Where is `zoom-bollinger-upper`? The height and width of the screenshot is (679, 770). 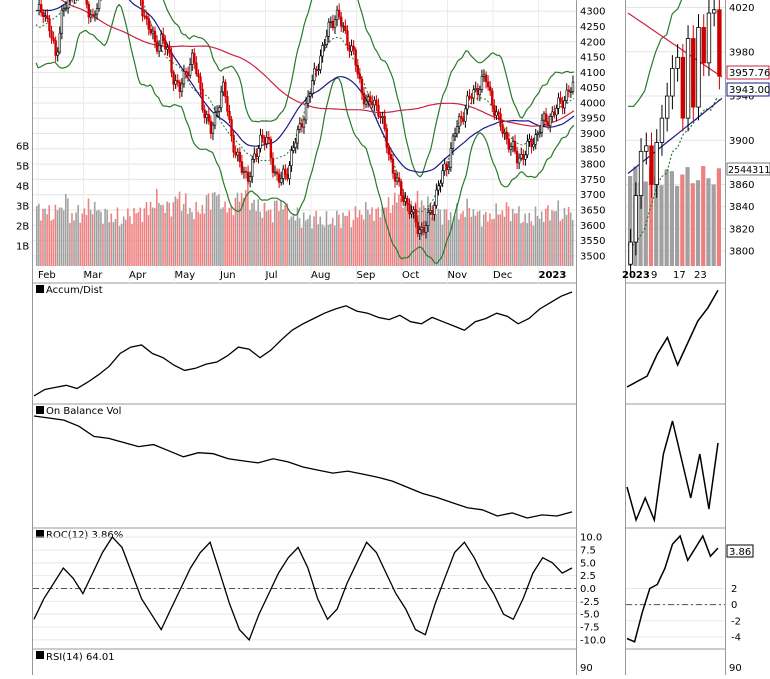 zoom-bollinger-upper is located at coordinates (655, 54).